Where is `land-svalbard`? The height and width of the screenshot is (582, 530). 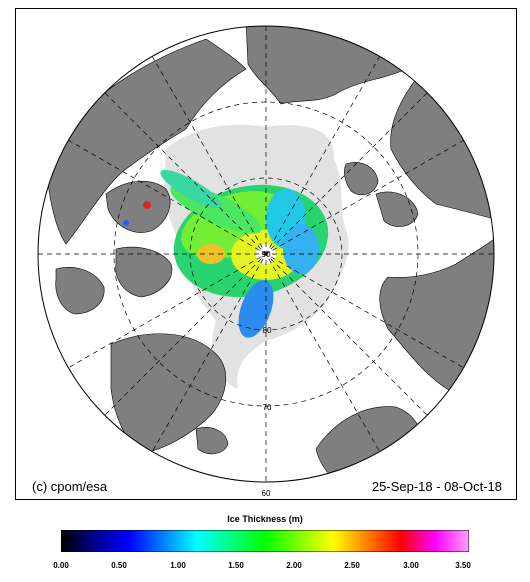 land-svalbard is located at coordinates (138, 206).